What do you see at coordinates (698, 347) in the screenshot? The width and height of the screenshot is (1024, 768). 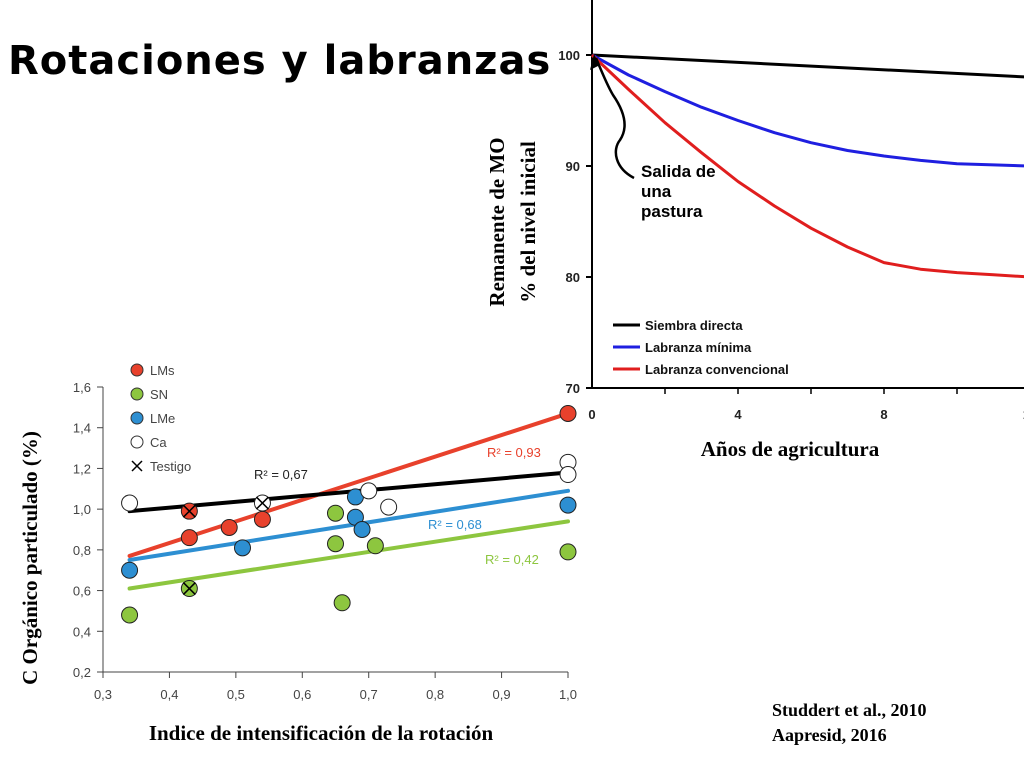 I see `legend-label-2: Labranza mínima` at bounding box center [698, 347].